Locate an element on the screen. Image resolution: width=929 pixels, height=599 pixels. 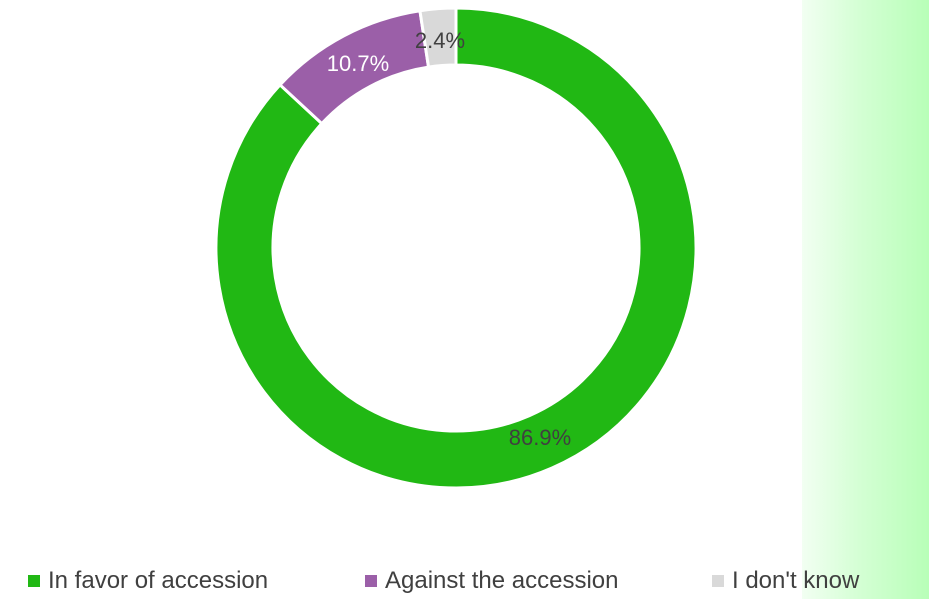
slice-dont-know is located at coordinates (438, 37).